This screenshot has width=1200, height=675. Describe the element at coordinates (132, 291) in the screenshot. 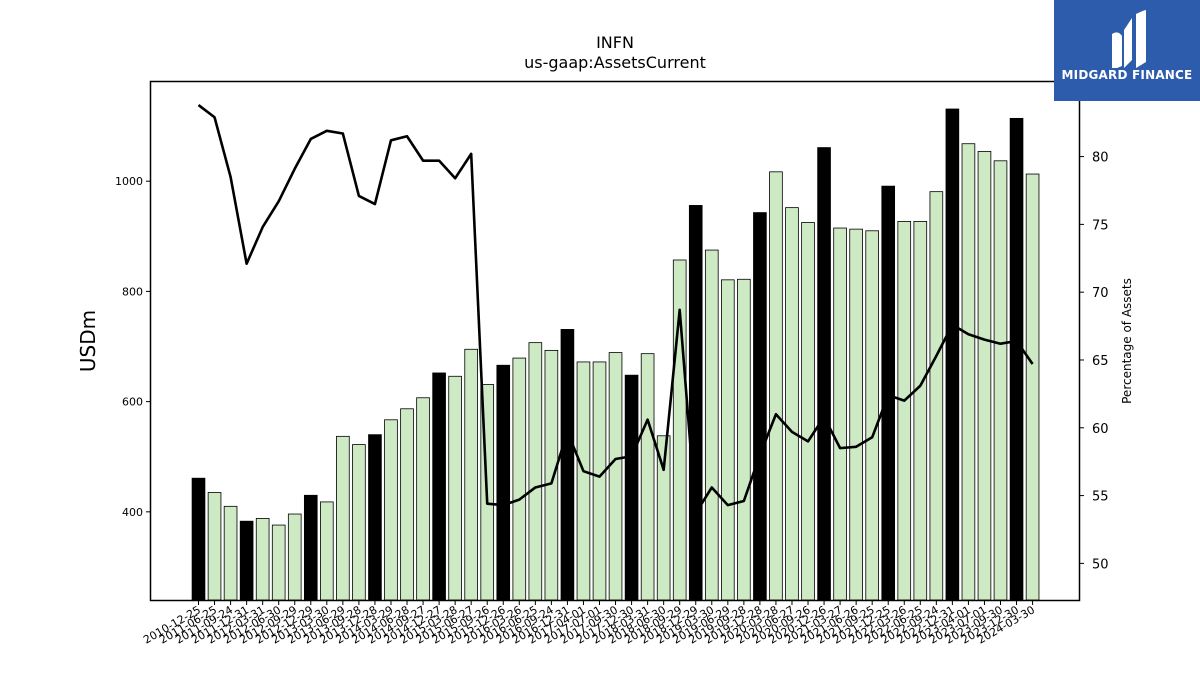

I see `y-tick-label: 800` at that location.